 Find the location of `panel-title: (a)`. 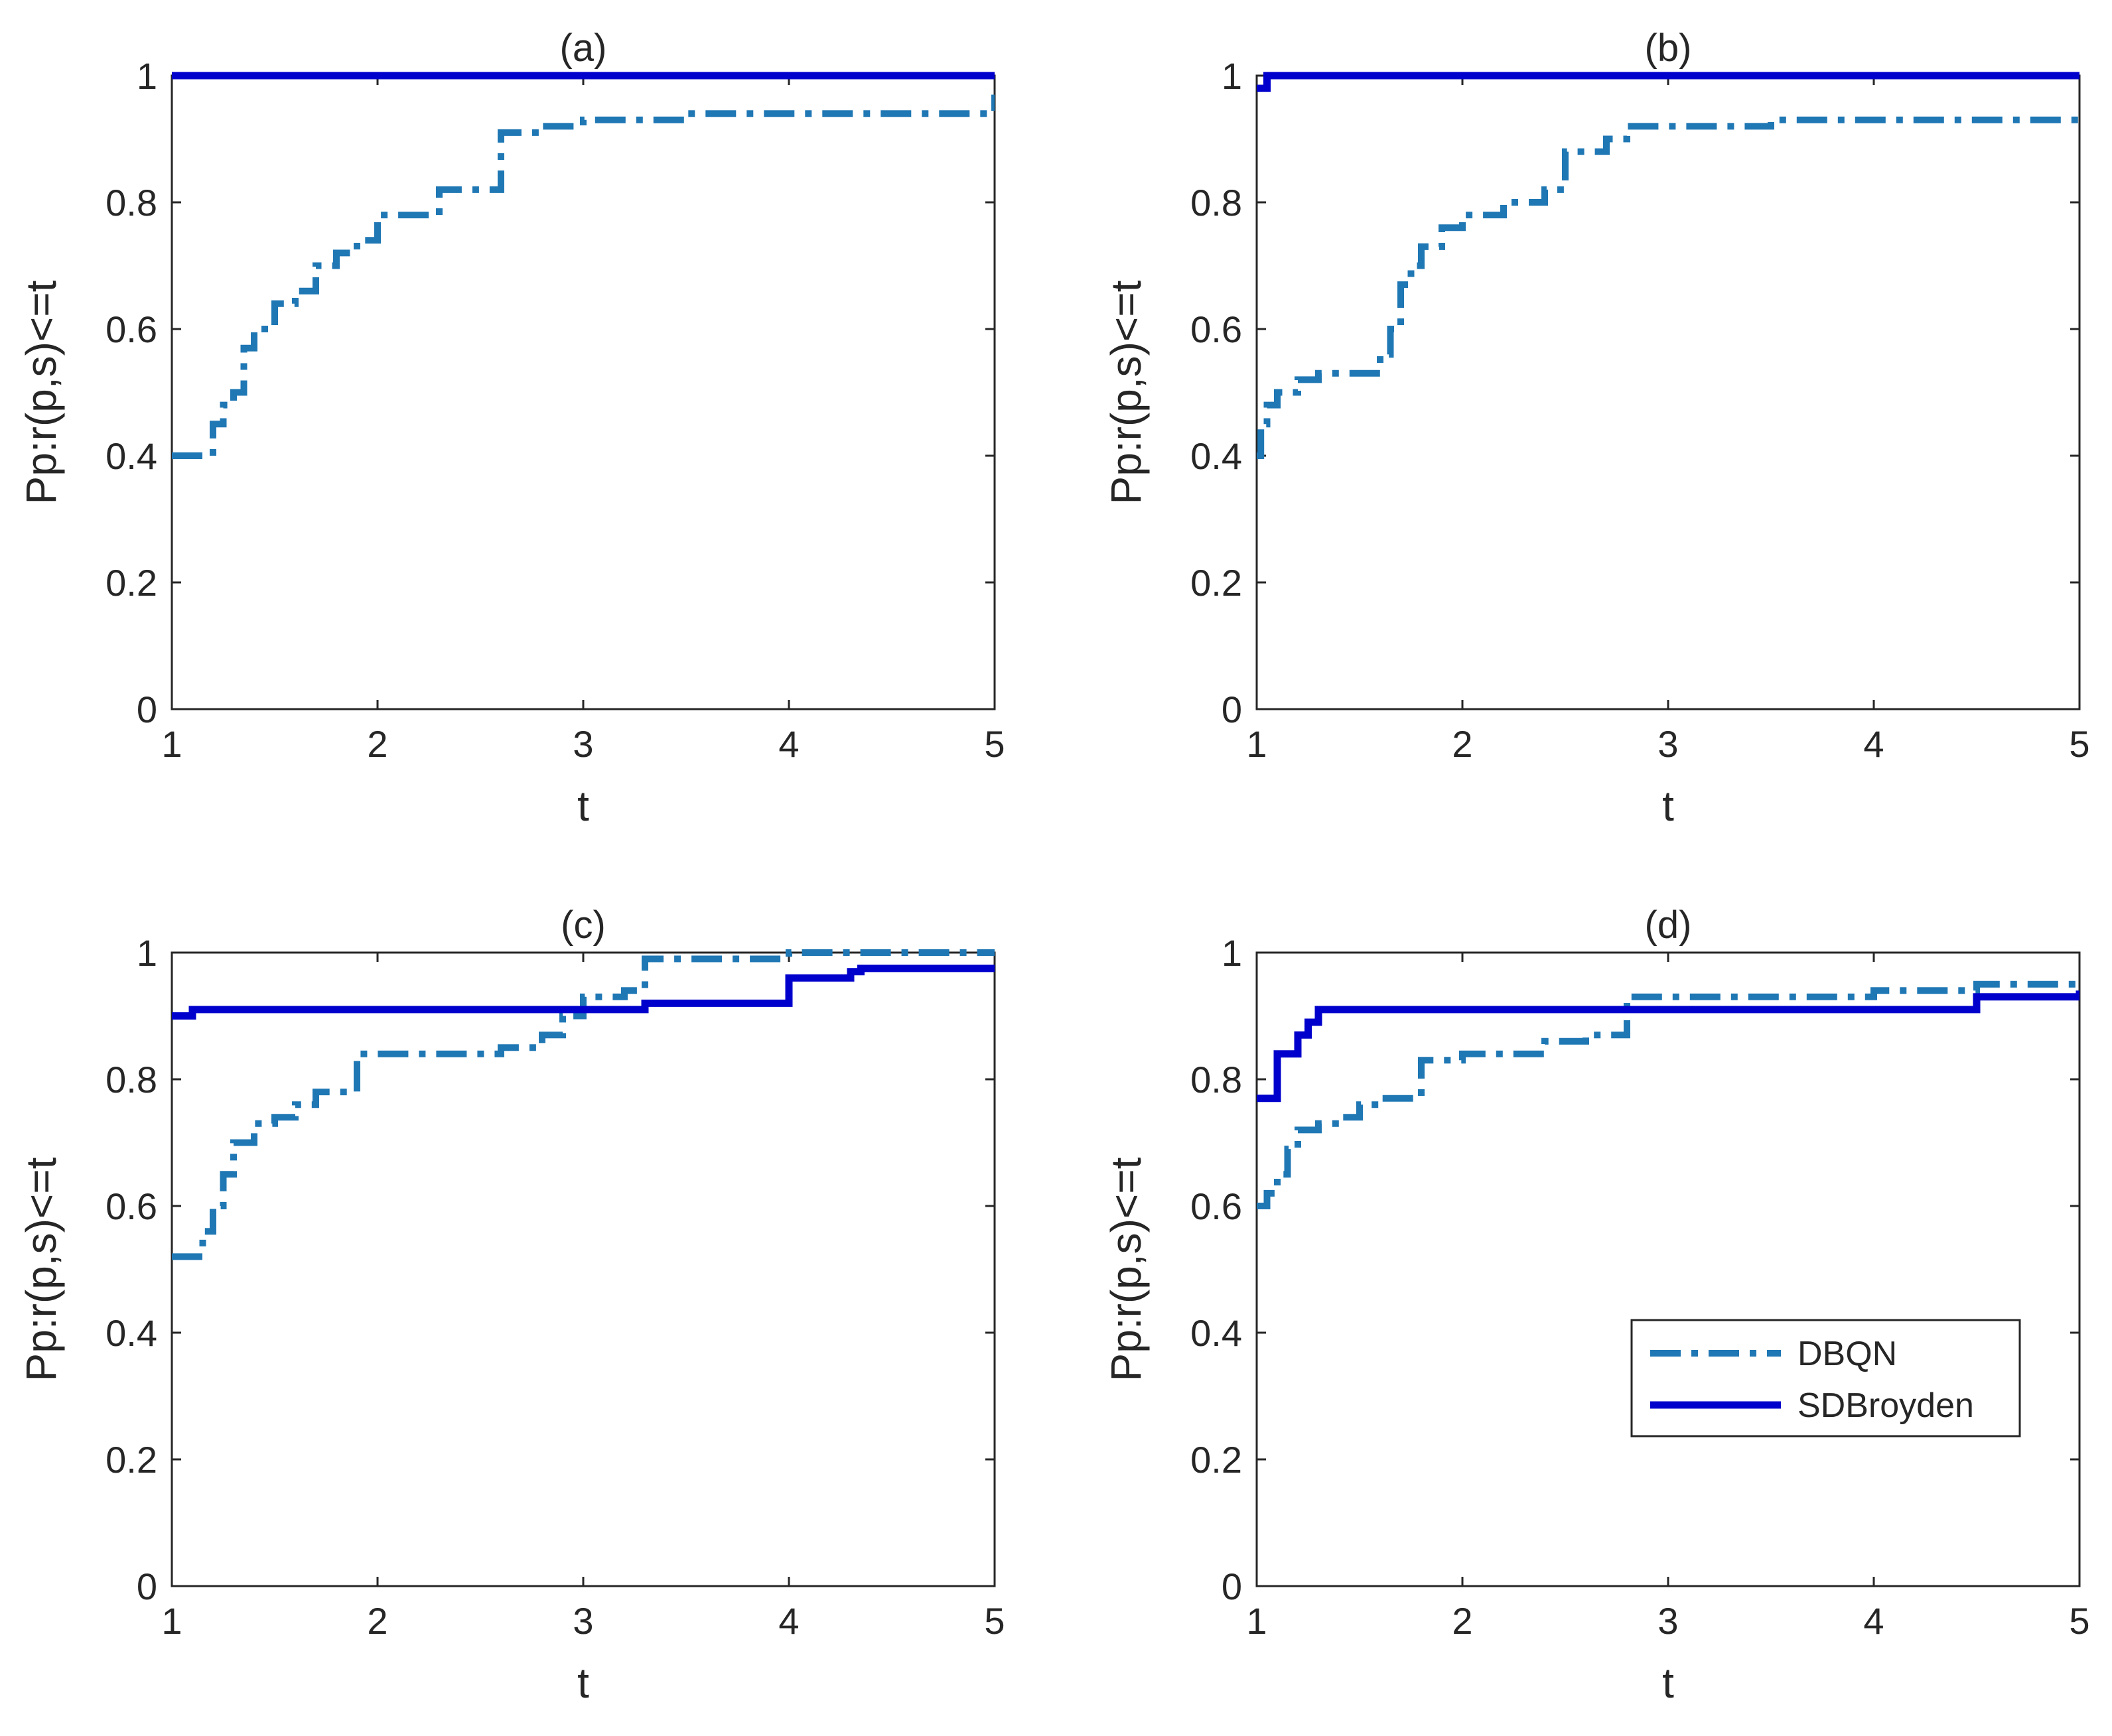

panel-title: (a) is located at coordinates (583, 48).